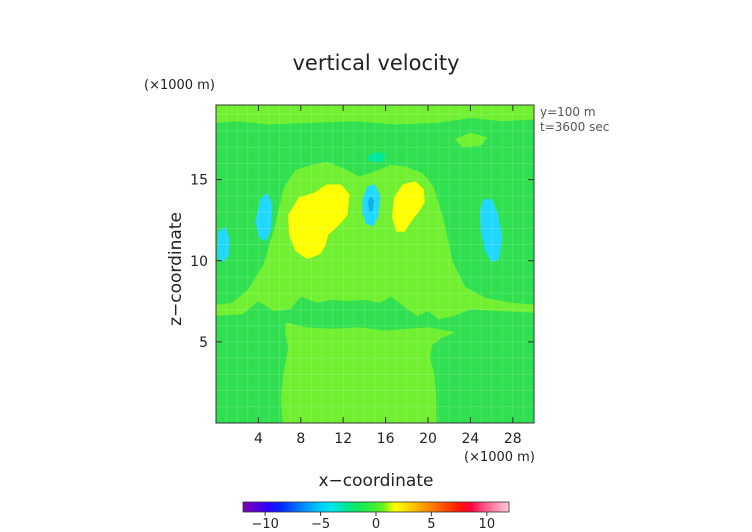 This screenshot has width=752, height=532. Describe the element at coordinates (376, 481) in the screenshot. I see `x-axis-label: x−coordinate` at that location.